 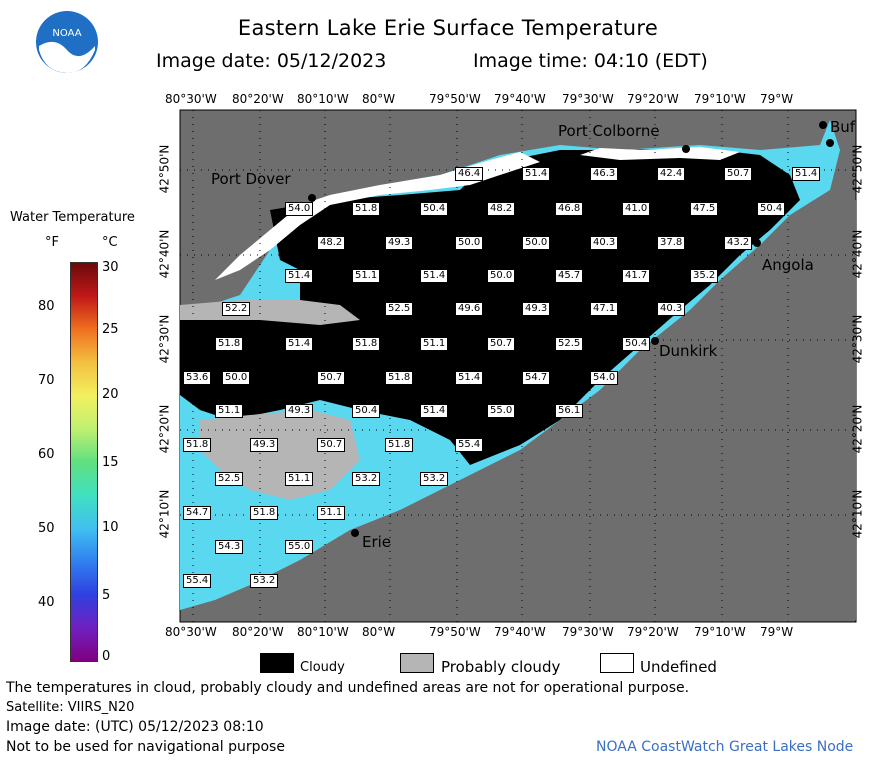 I want to click on bottom-lon-tick: 79°10'W, so click(x=720, y=632).